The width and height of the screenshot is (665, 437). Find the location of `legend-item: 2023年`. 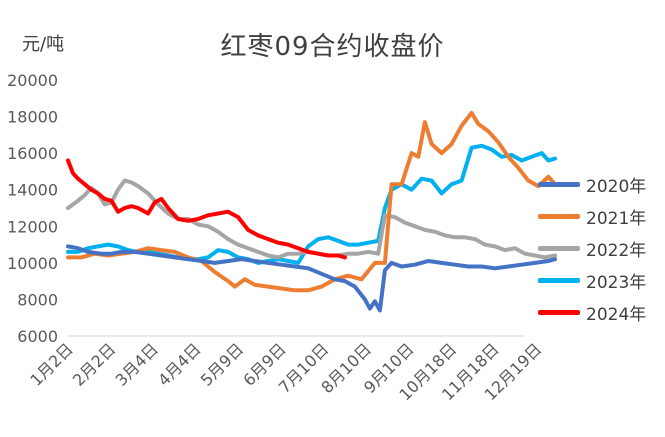

legend-item: 2023年 is located at coordinates (600, 280).